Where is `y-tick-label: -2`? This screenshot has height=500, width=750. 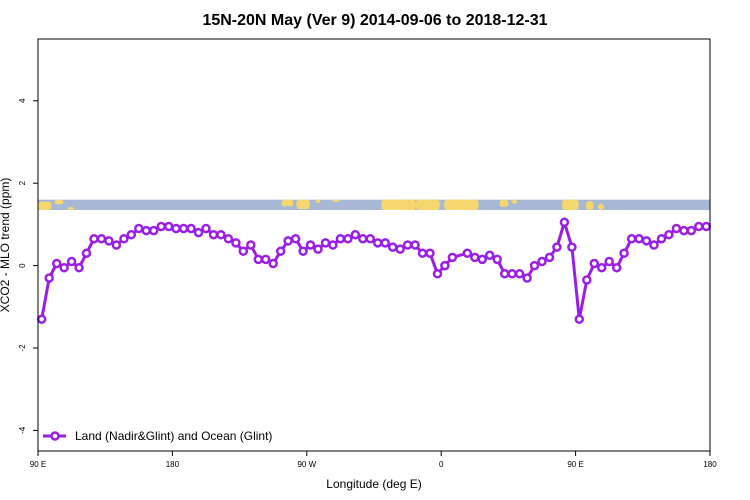
y-tick-label: -2 is located at coordinates (22, 348).